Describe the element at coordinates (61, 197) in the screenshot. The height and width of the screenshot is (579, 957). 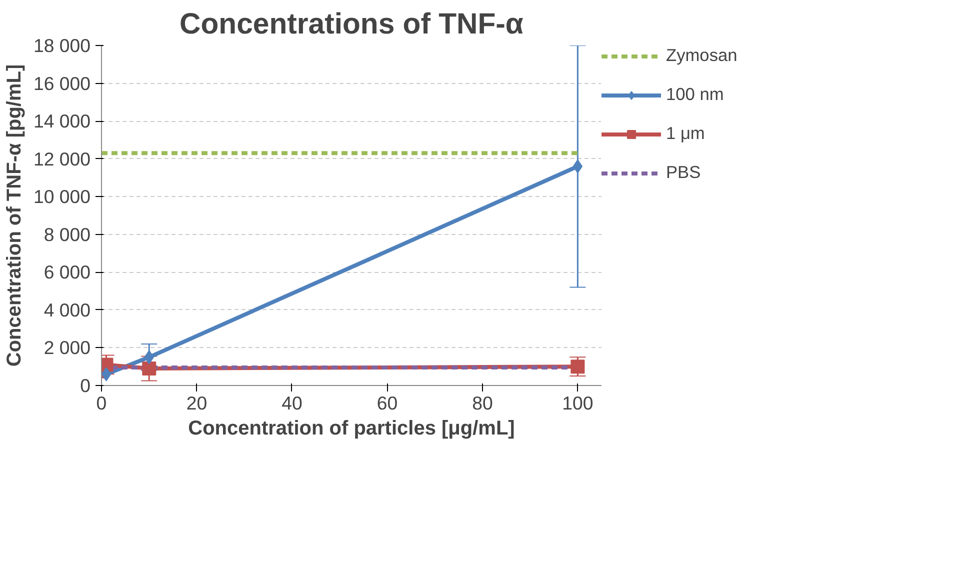
I see `y-tick-label: 10 000` at that location.